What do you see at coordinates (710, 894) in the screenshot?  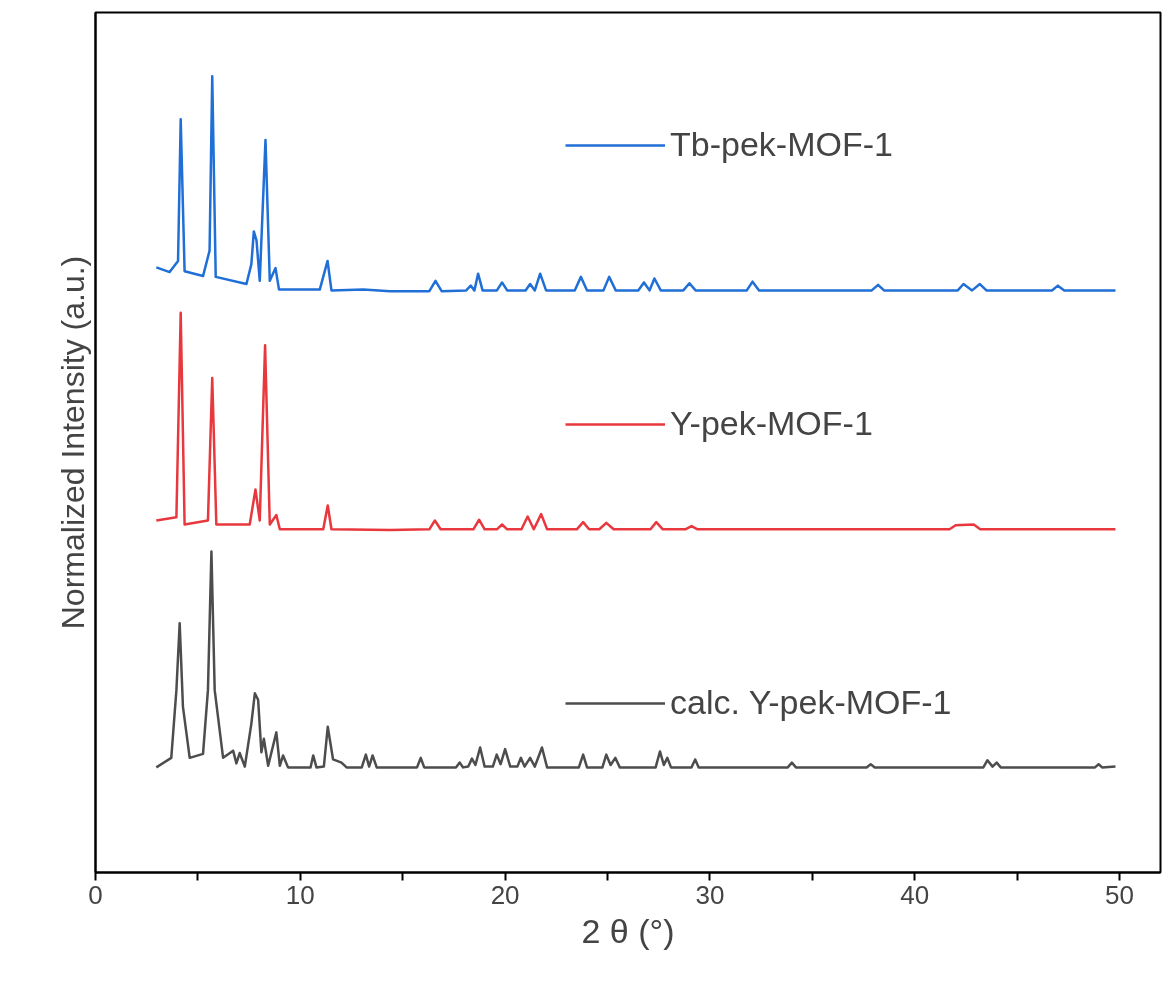 I see `x-tick-label: 30` at bounding box center [710, 894].